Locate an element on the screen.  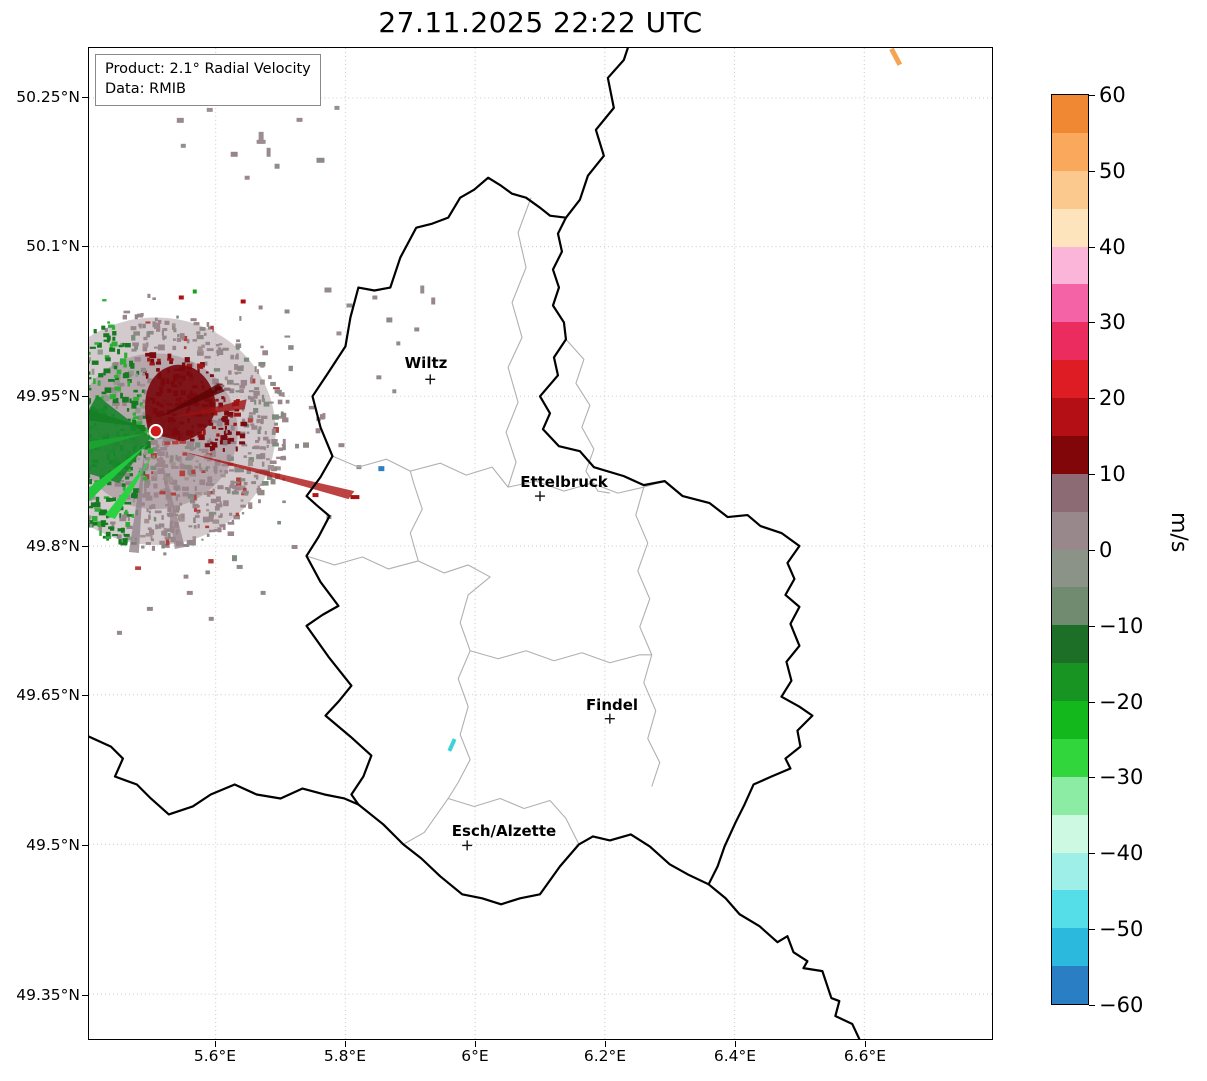
colorbar-unit-label: m/s is located at coordinates (1178, 532).